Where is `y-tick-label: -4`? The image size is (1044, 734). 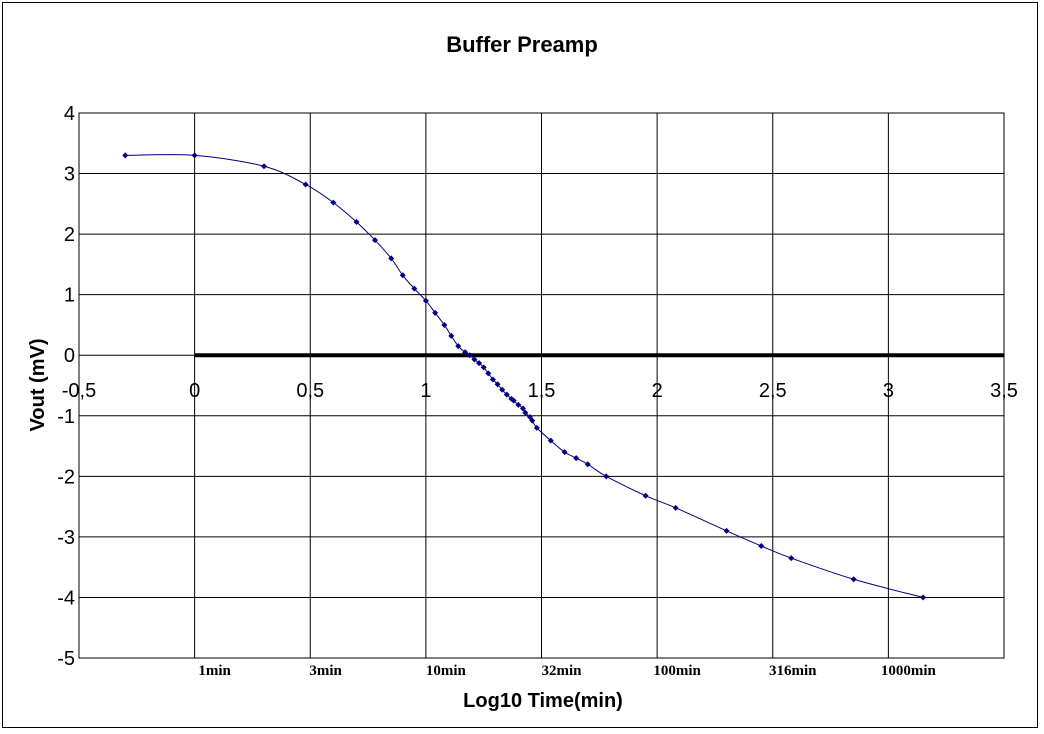 y-tick-label: -4 is located at coordinates (66, 598).